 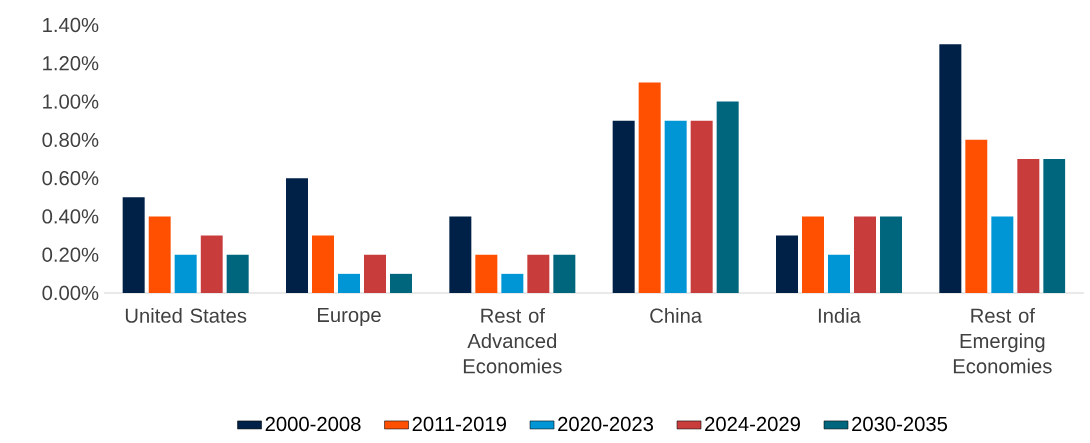 What do you see at coordinates (349, 317) in the screenshot?
I see `x-tick-label: Europe` at bounding box center [349, 317].